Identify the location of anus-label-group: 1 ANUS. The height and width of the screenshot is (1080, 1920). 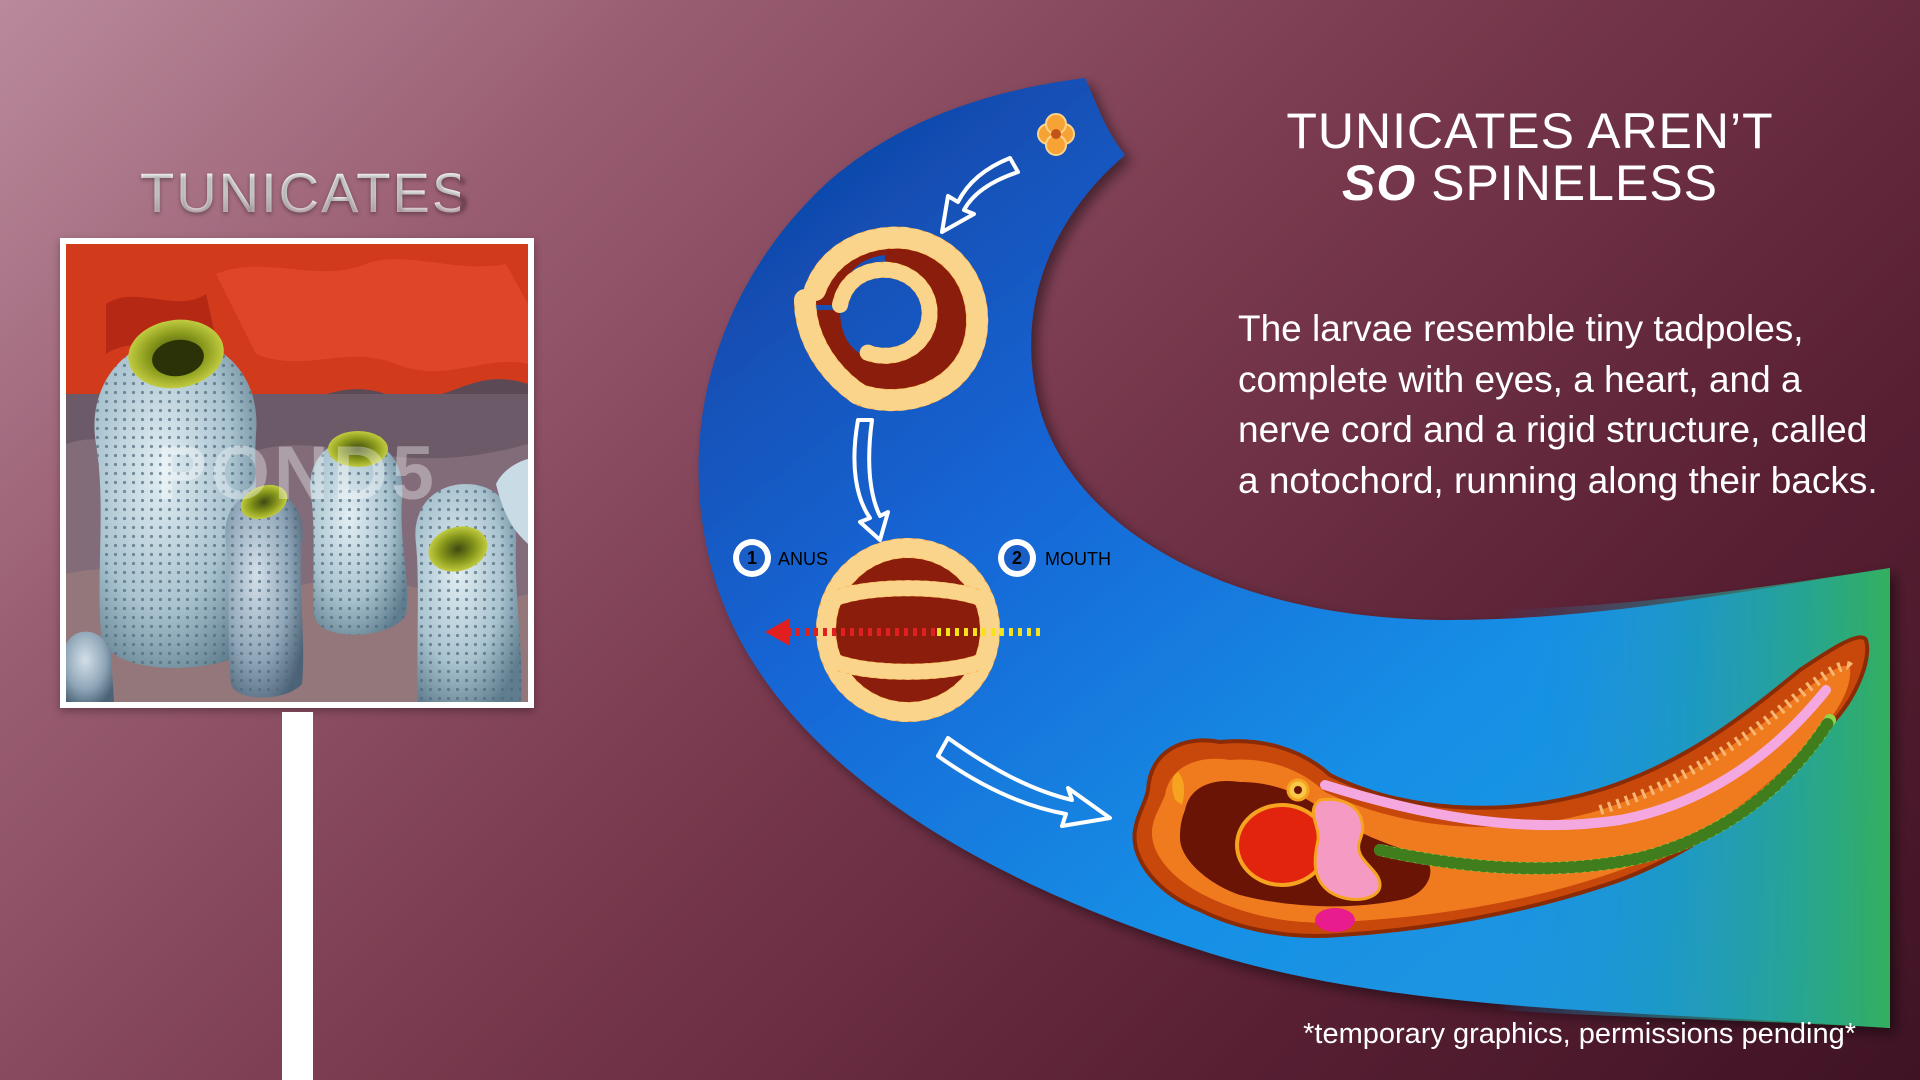
(780, 558).